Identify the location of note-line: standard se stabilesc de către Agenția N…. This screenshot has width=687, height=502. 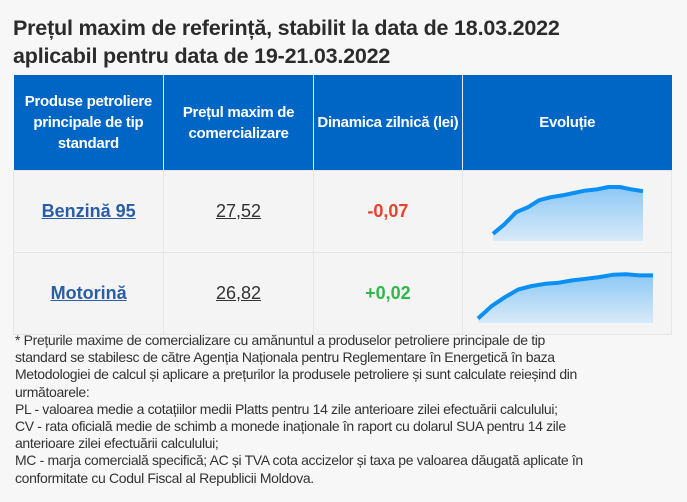
(285, 357).